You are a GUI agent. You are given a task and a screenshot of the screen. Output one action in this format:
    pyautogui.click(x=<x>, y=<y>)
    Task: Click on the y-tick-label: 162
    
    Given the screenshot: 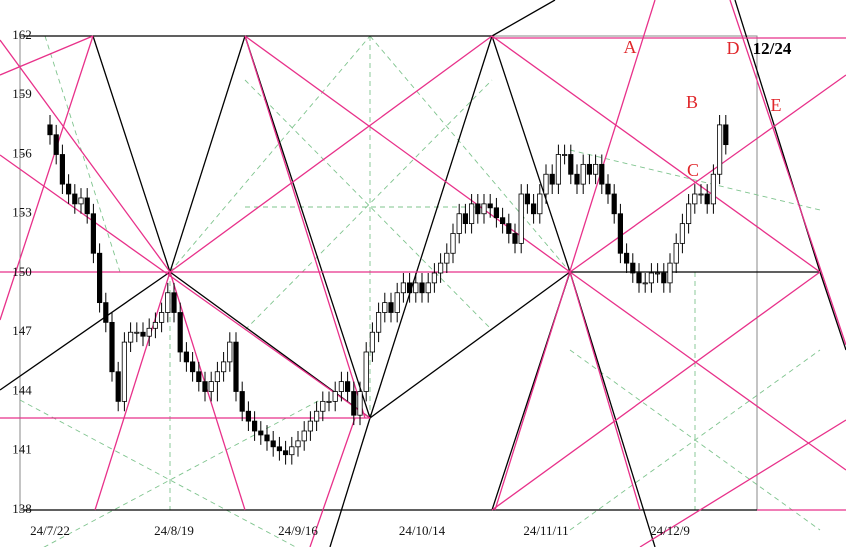 What is the action you would take?
    pyautogui.click(x=22, y=34)
    